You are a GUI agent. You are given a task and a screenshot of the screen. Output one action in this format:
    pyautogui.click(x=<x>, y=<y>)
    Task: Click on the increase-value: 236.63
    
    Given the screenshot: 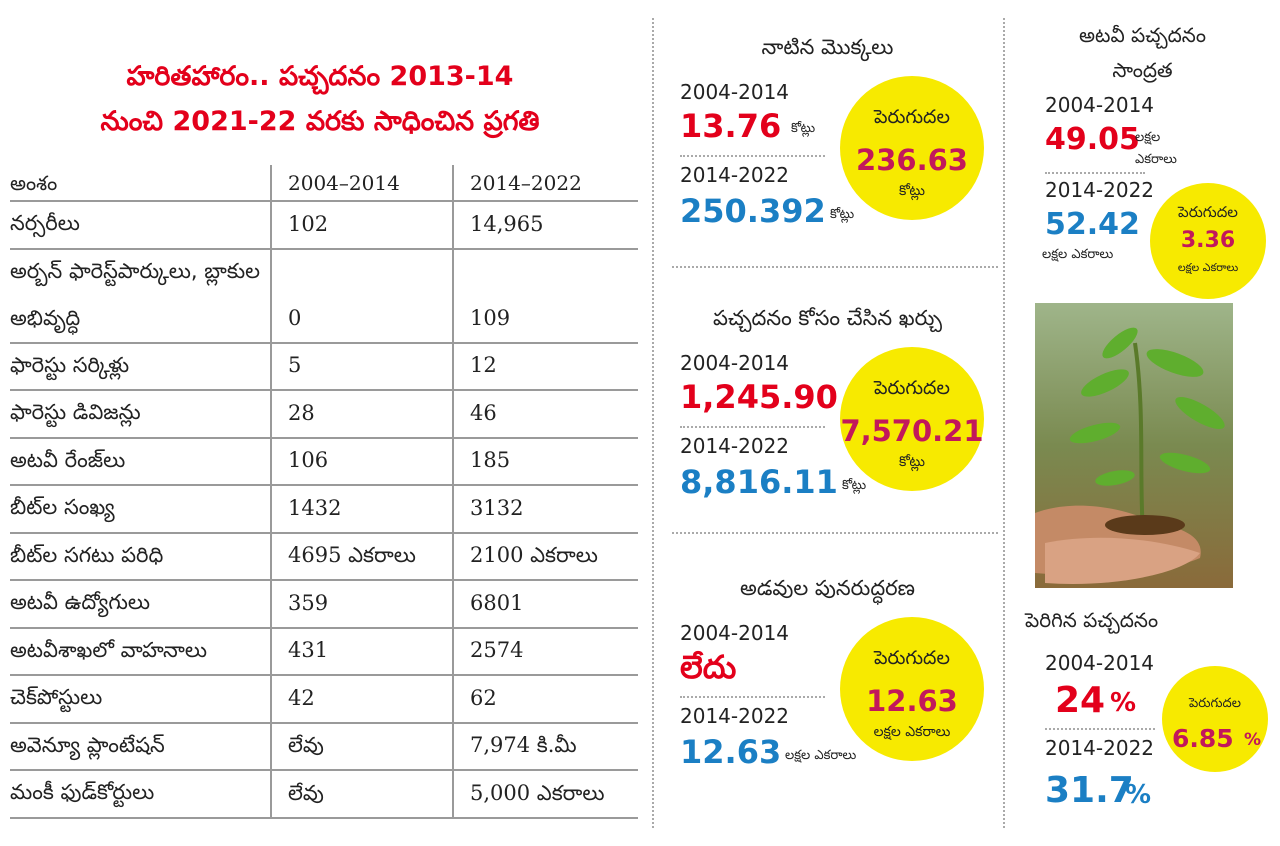 What is the action you would take?
    pyautogui.click(x=912, y=160)
    